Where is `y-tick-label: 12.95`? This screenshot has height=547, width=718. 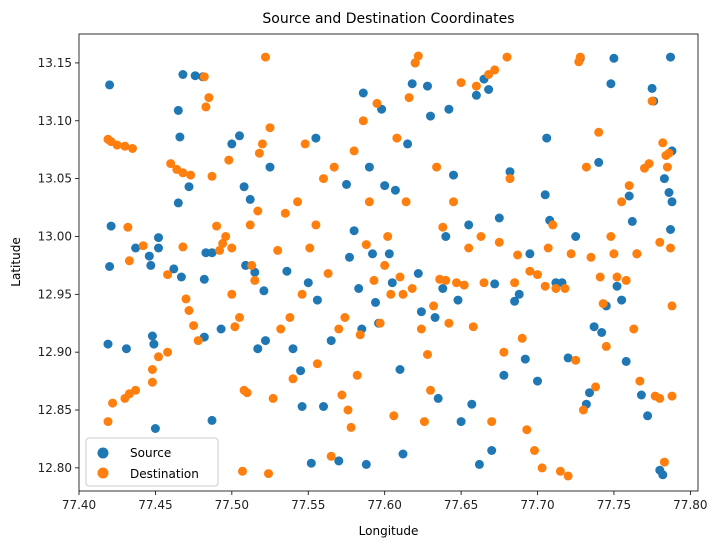 y-tick-label: 12.95 is located at coordinates (55, 294).